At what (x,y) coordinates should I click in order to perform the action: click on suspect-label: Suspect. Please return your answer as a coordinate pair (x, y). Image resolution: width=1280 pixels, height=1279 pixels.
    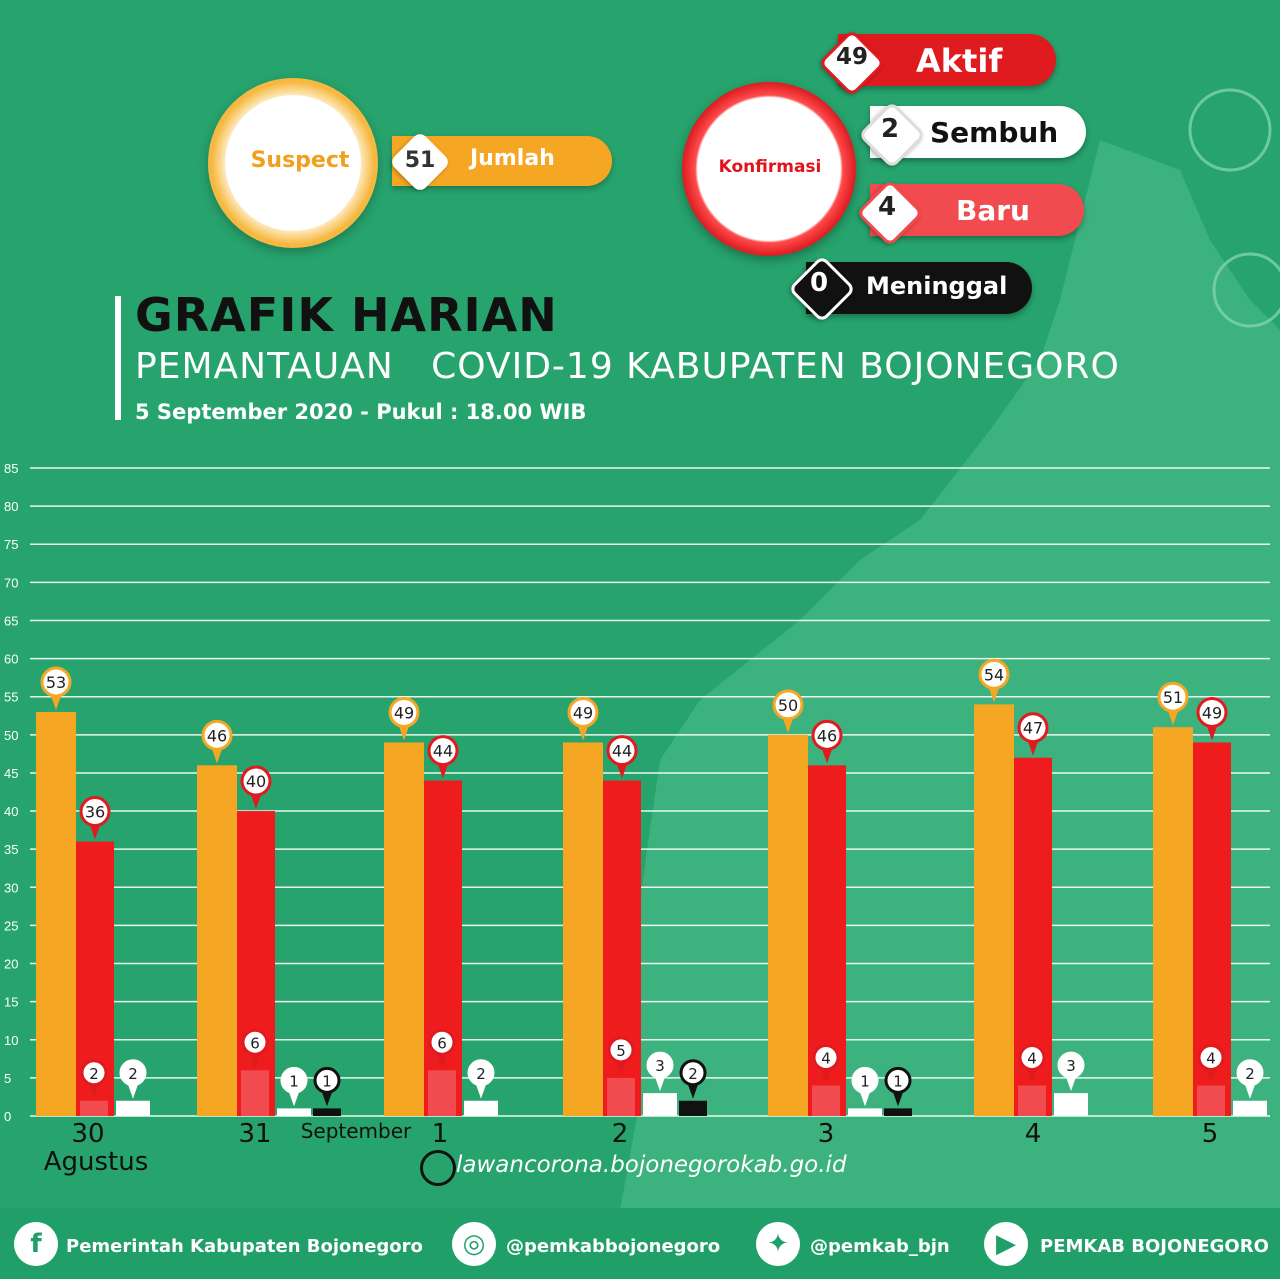
    Looking at the image, I should click on (300, 160).